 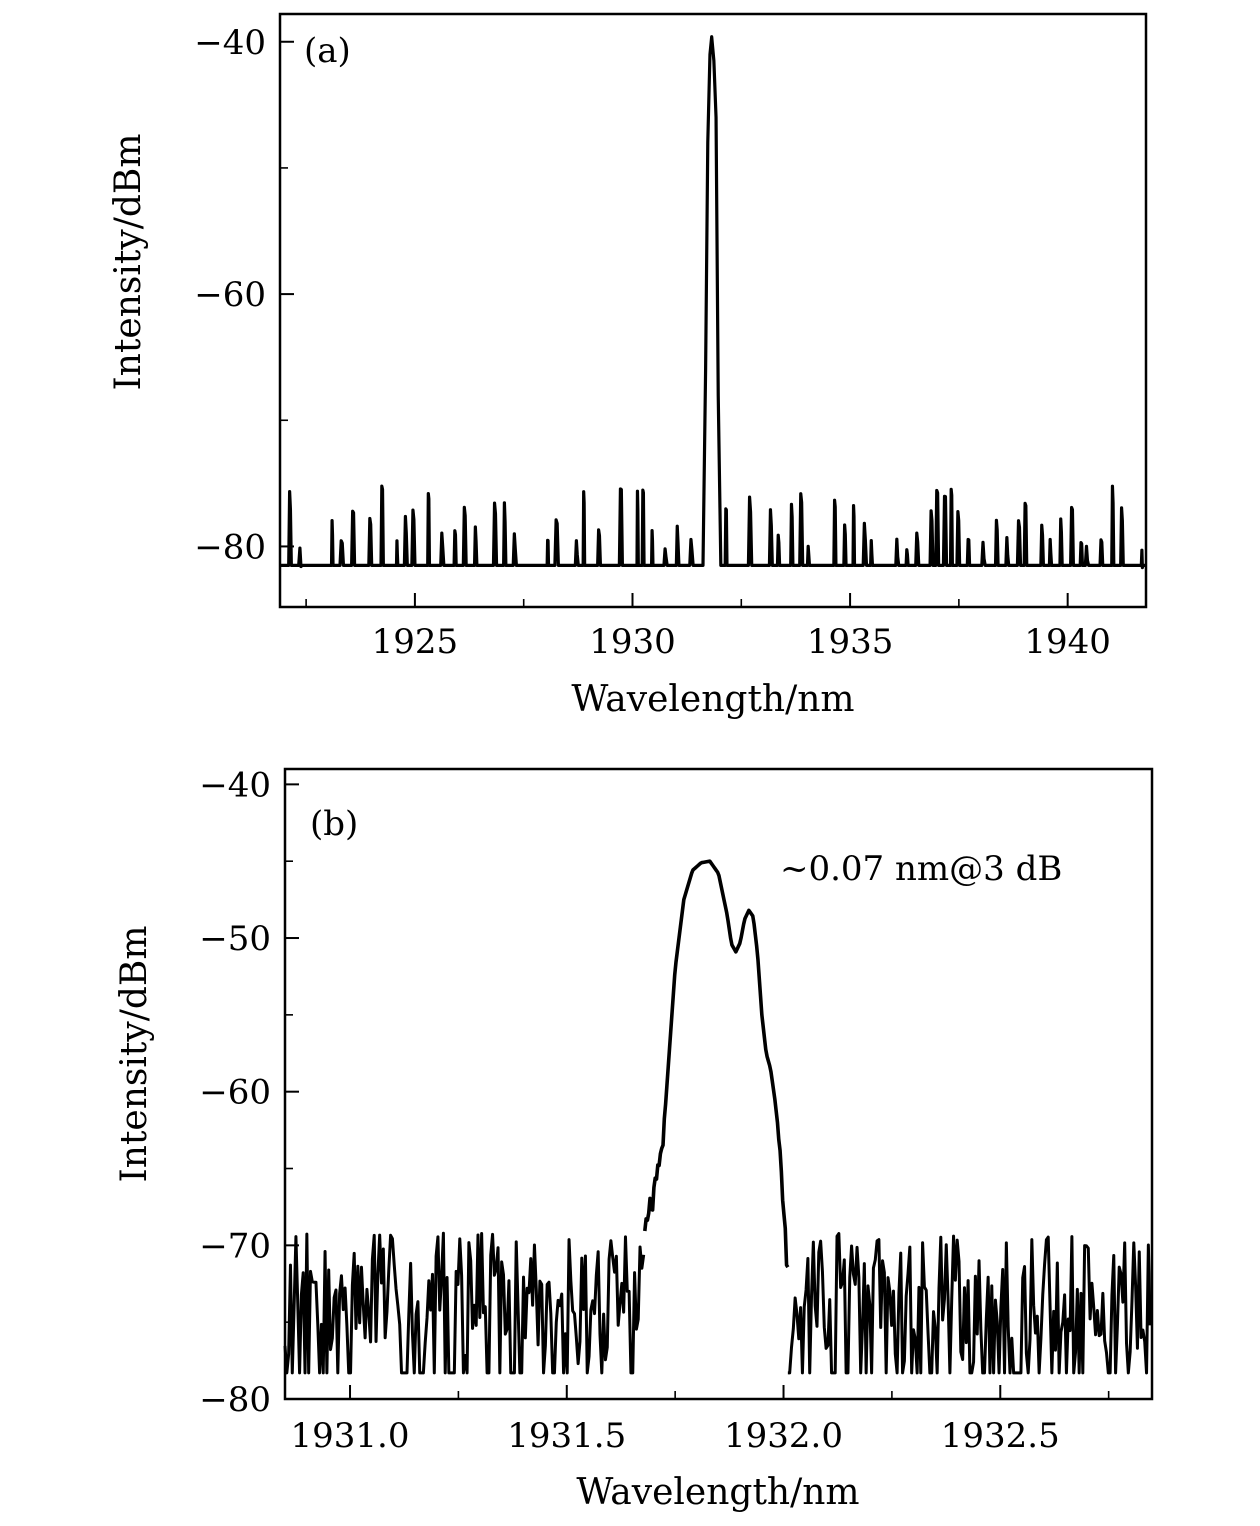 I want to click on bandwidth-annotation: ~0.07 nm@3 dB, so click(x=921, y=869).